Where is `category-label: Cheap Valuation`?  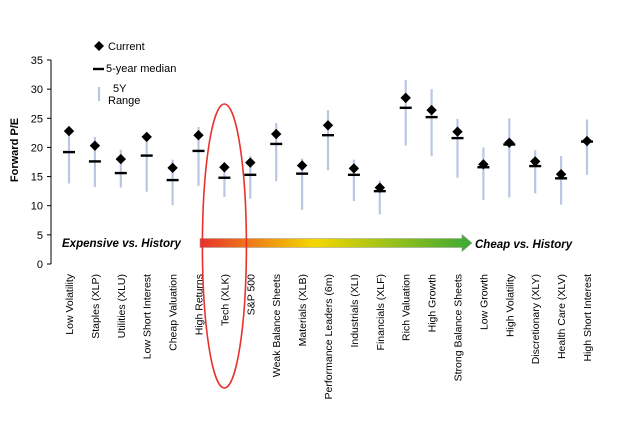
category-label: Cheap Valuation is located at coordinates (174, 312).